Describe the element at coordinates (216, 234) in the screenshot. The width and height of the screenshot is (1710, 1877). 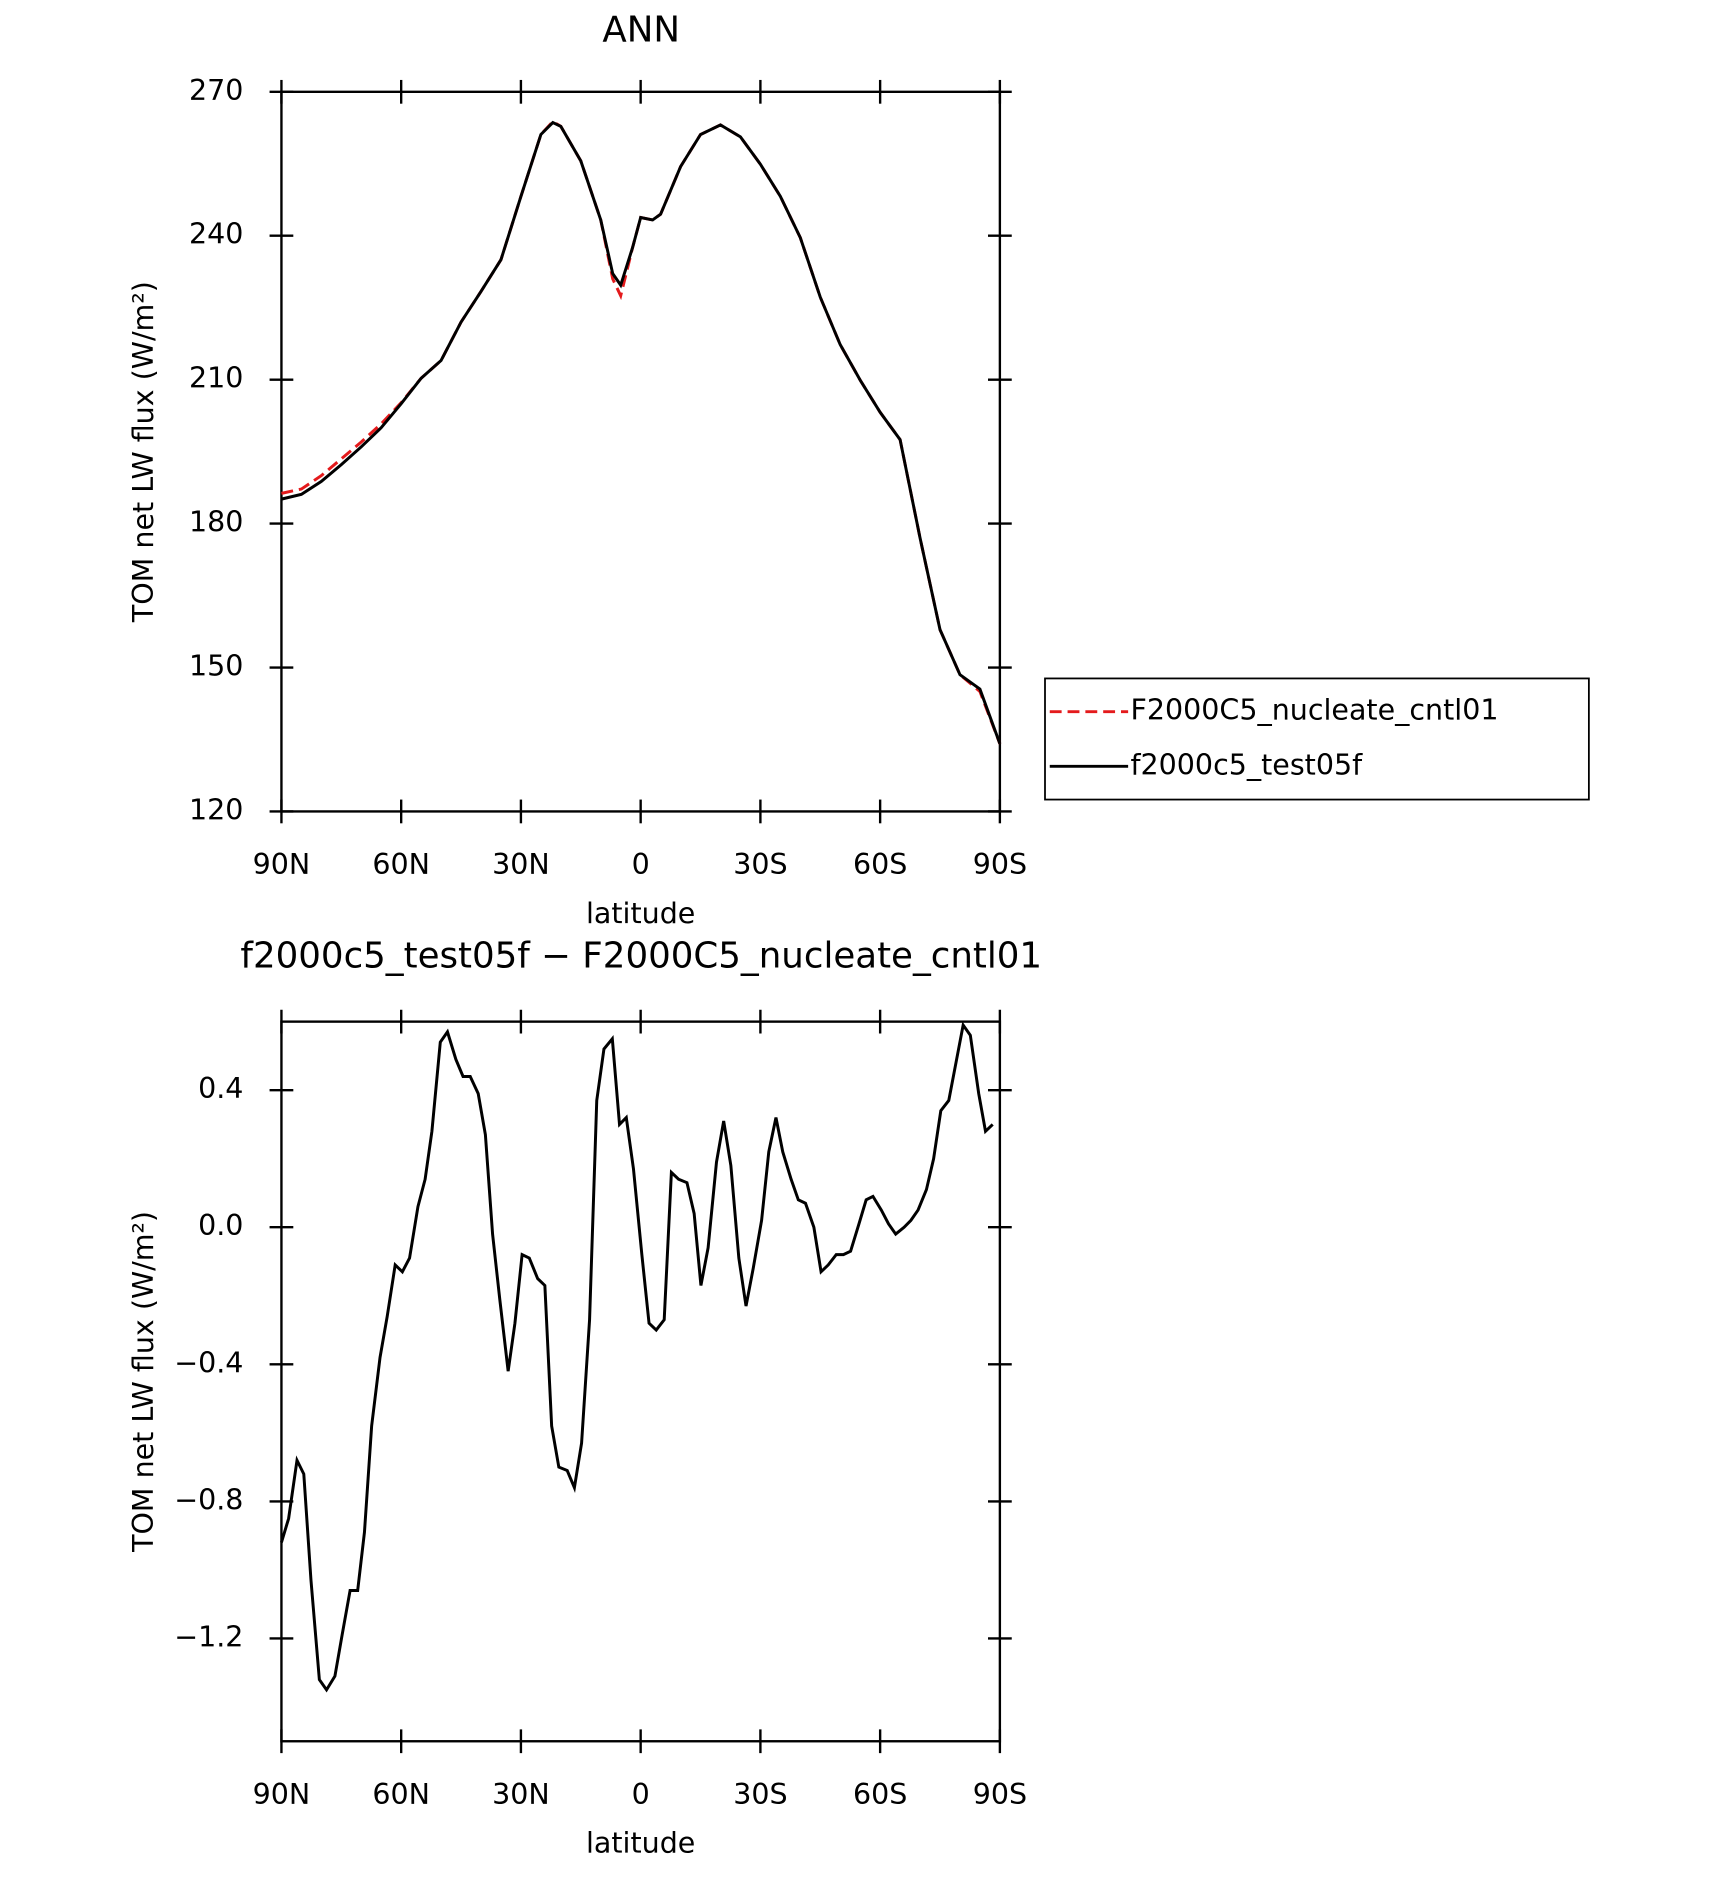
I see `y-tick-label: 240` at that location.